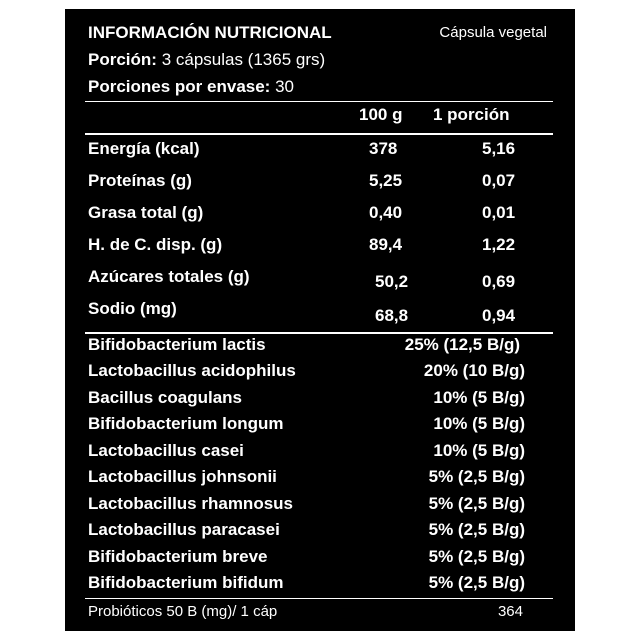 The image size is (640, 640). Describe the element at coordinates (386, 180) in the screenshot. I see `nutrient-per-100g: 5,25` at that location.